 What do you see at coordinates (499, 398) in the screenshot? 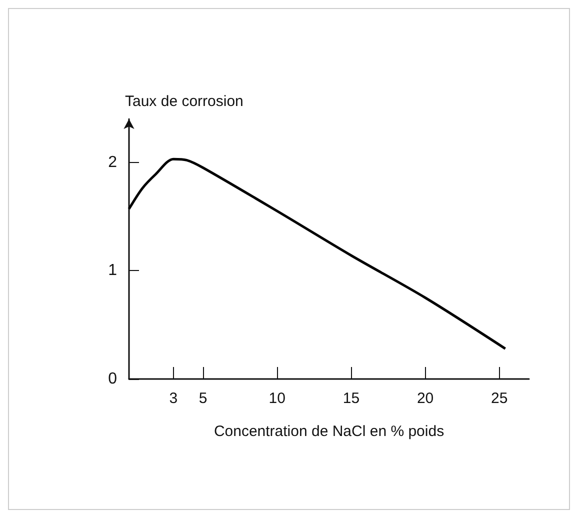
I see `x-tick-label: 25` at bounding box center [499, 398].